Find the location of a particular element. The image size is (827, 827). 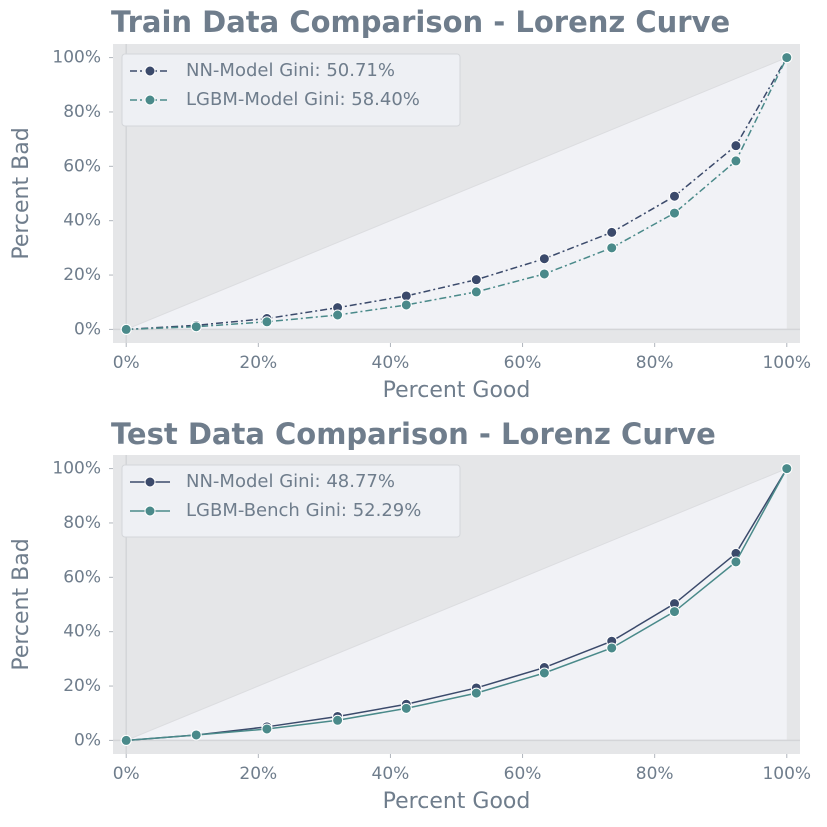

legend-label: NN-Model Gini: 50.71% is located at coordinates (290, 70).